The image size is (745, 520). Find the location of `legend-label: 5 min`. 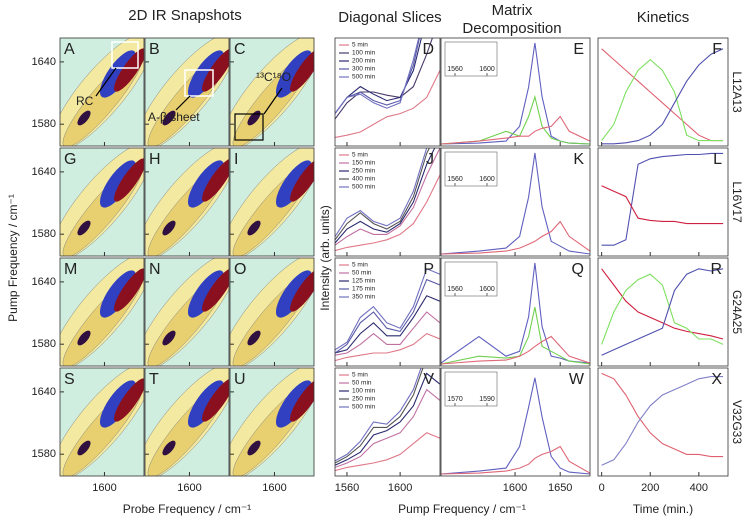

legend-label: 5 min is located at coordinates (360, 45).